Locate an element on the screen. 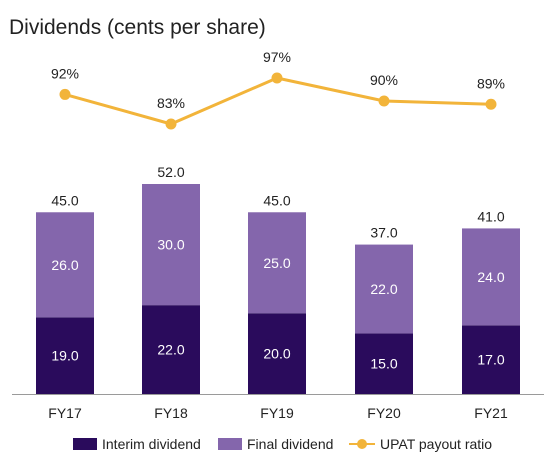 This screenshot has width=550, height=473. bar-interim-fy19 is located at coordinates (277, 353).